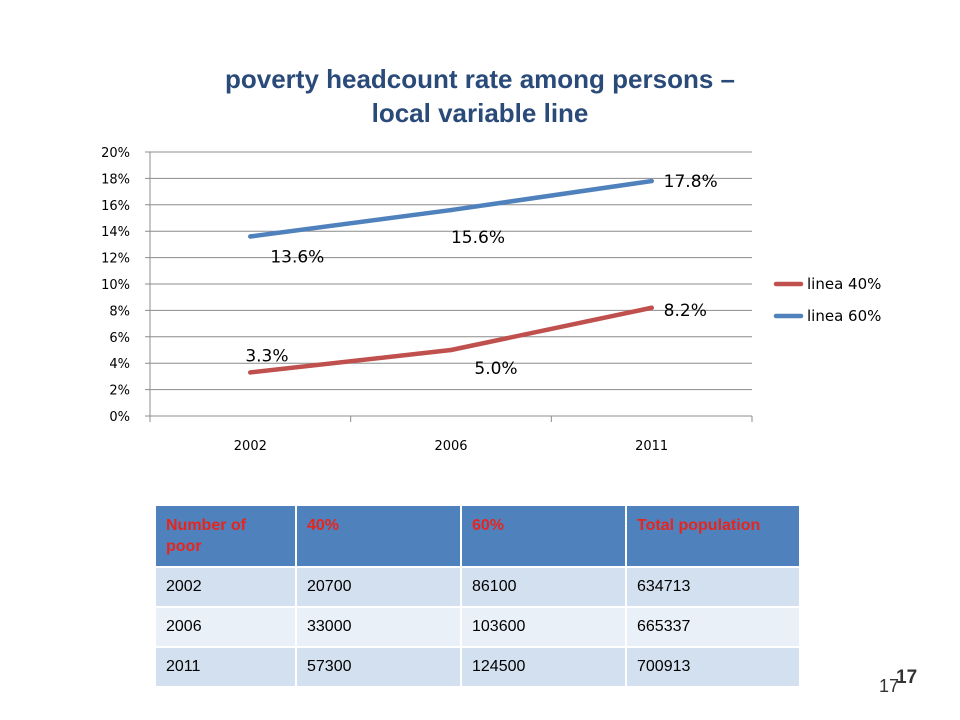 Image resolution: width=960 pixels, height=720 pixels. What do you see at coordinates (250, 446) in the screenshot?
I see `x-tick-label: 2002` at bounding box center [250, 446].